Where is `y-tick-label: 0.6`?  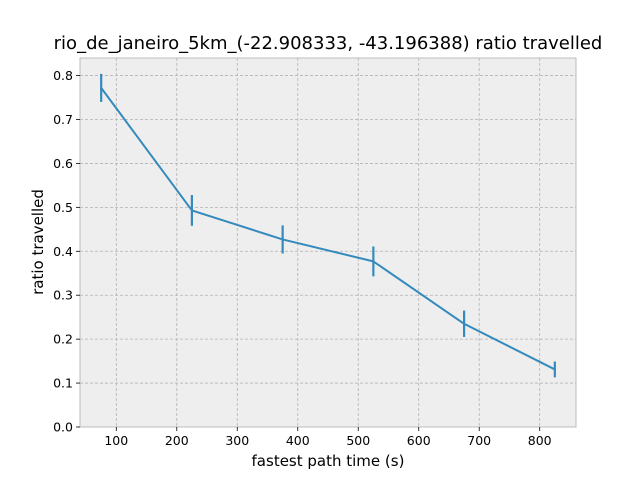
y-tick-label: 0.6 is located at coordinates (63, 163).